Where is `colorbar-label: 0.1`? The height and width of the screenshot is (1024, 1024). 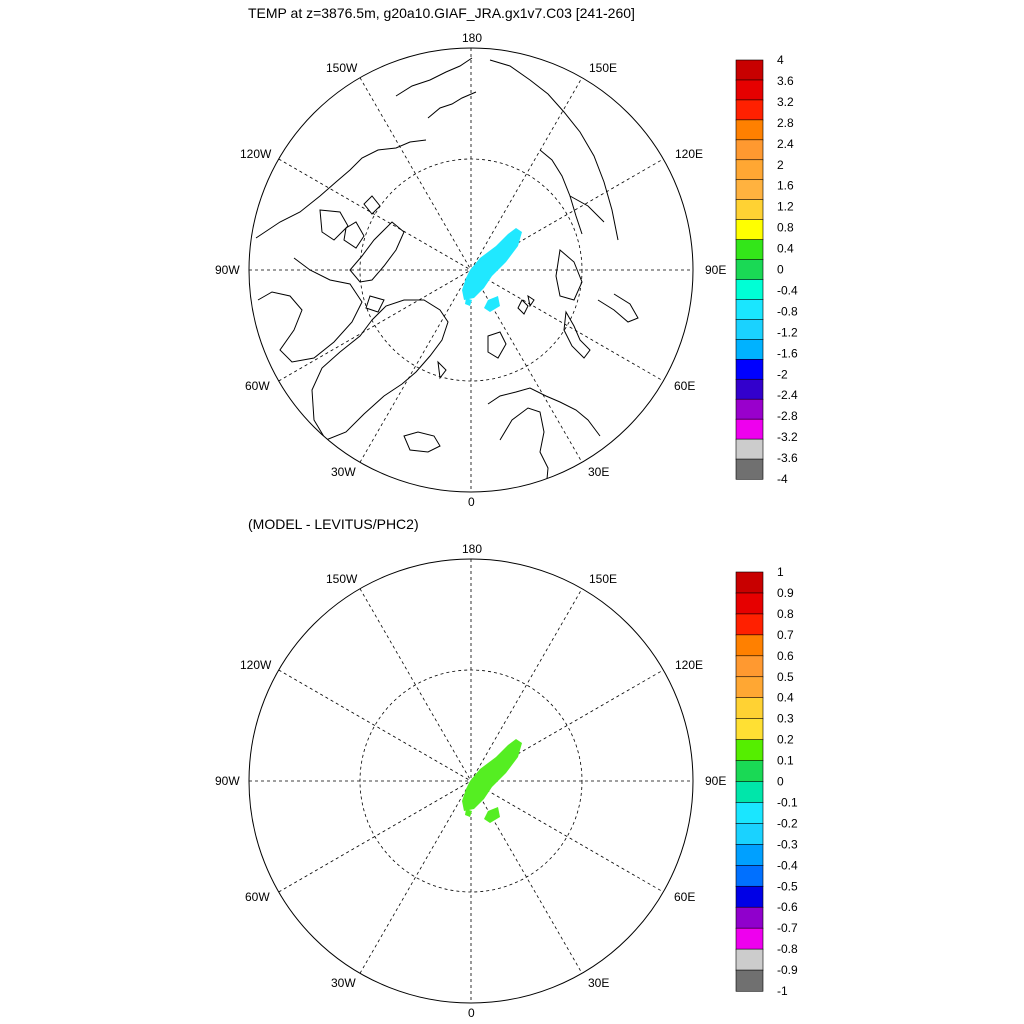 colorbar-label: 0.1 is located at coordinates (785, 761).